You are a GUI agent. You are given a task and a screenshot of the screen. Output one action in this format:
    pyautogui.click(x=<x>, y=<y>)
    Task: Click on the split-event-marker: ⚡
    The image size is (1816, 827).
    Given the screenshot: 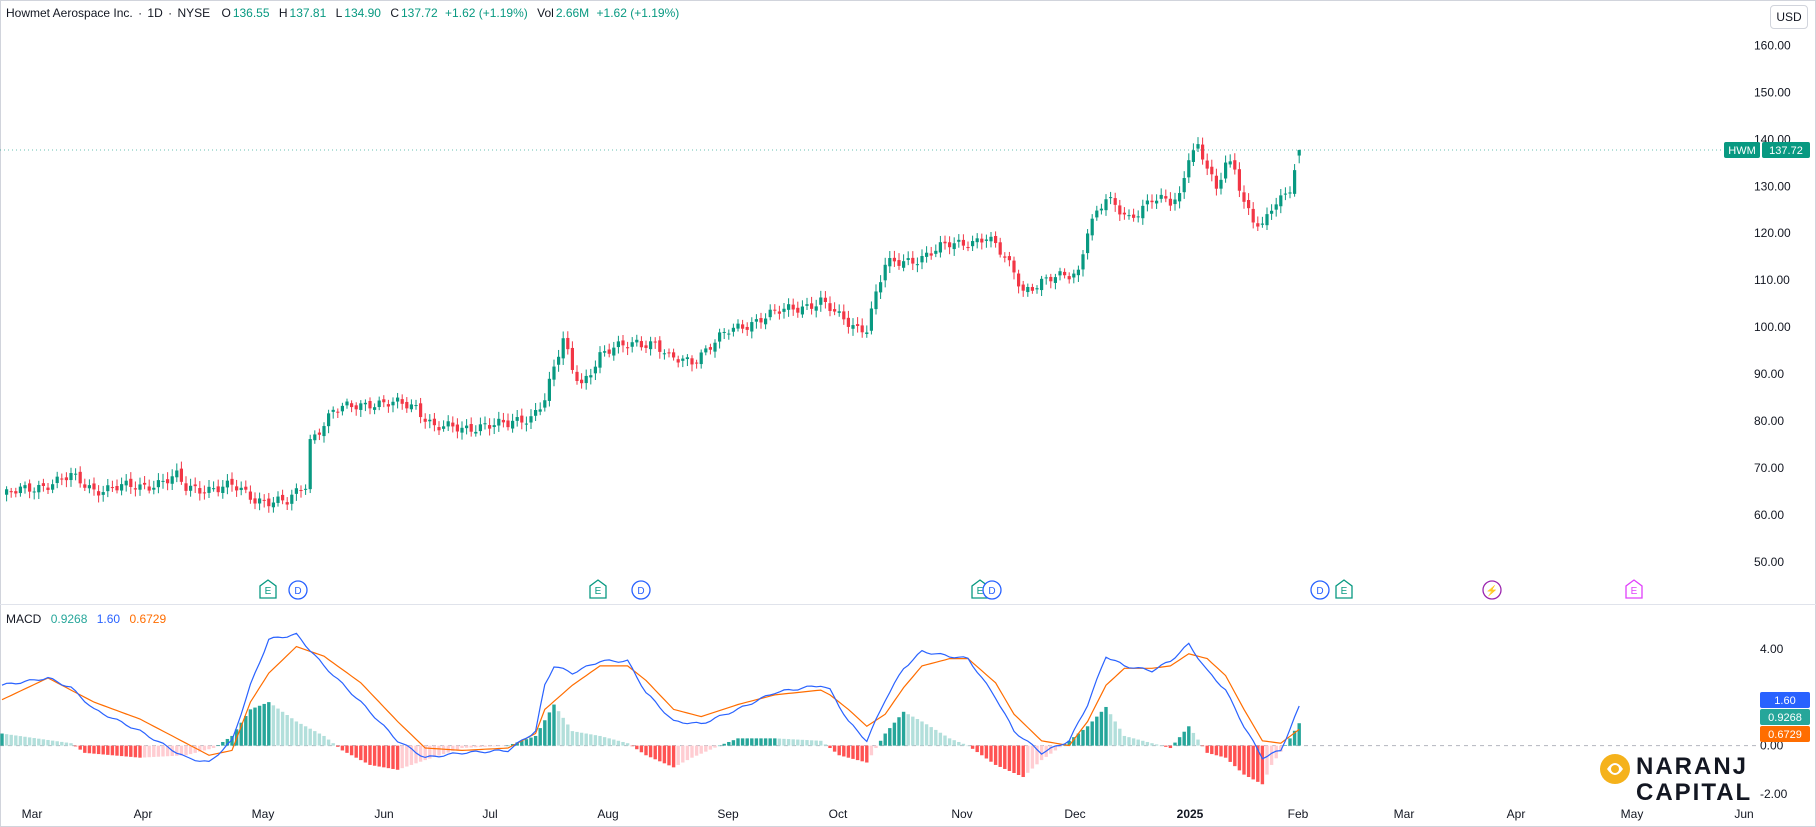 What is the action you would take?
    pyautogui.click(x=1492, y=590)
    